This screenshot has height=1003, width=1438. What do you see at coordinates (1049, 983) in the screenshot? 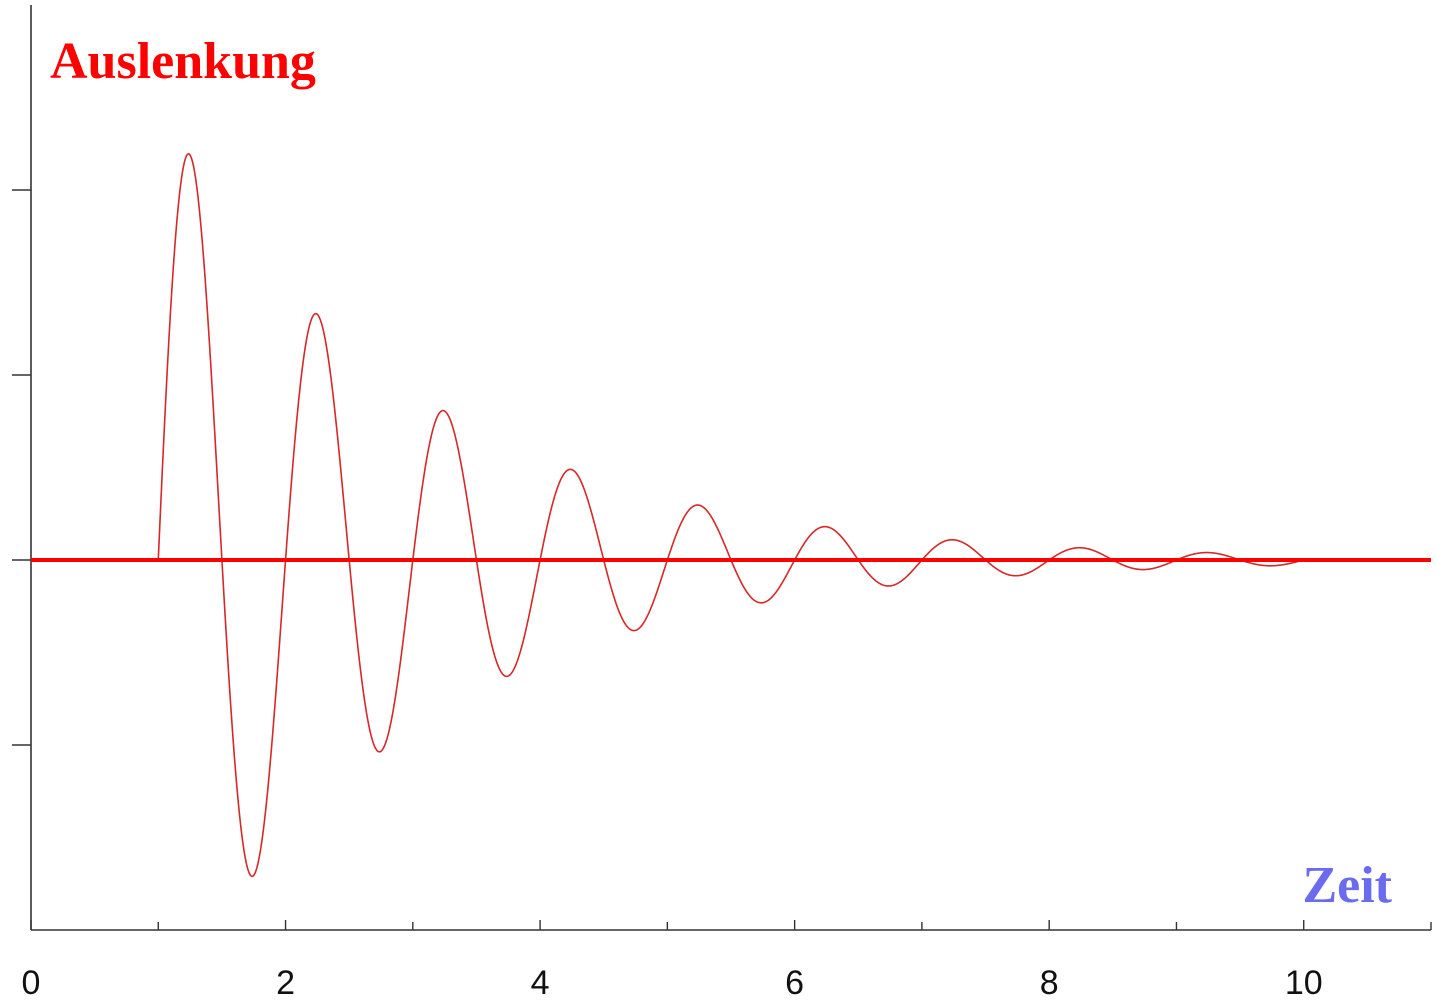
I see `x-tick-label: 8` at bounding box center [1049, 983].